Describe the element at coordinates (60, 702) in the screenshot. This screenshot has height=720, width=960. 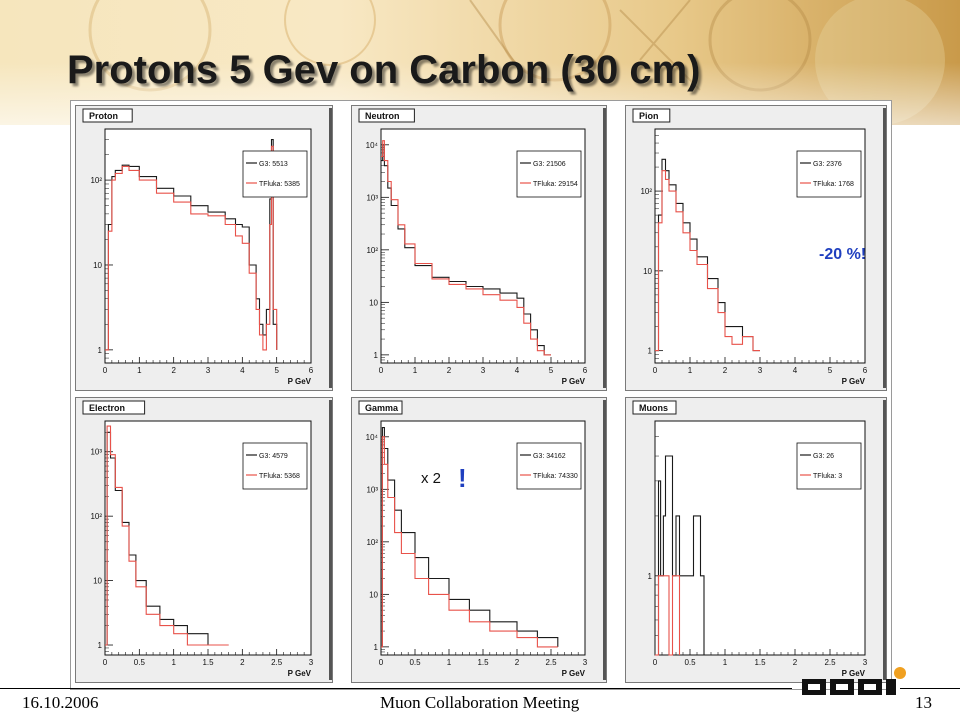
I see `footer-date: 16.10.2006` at that location.